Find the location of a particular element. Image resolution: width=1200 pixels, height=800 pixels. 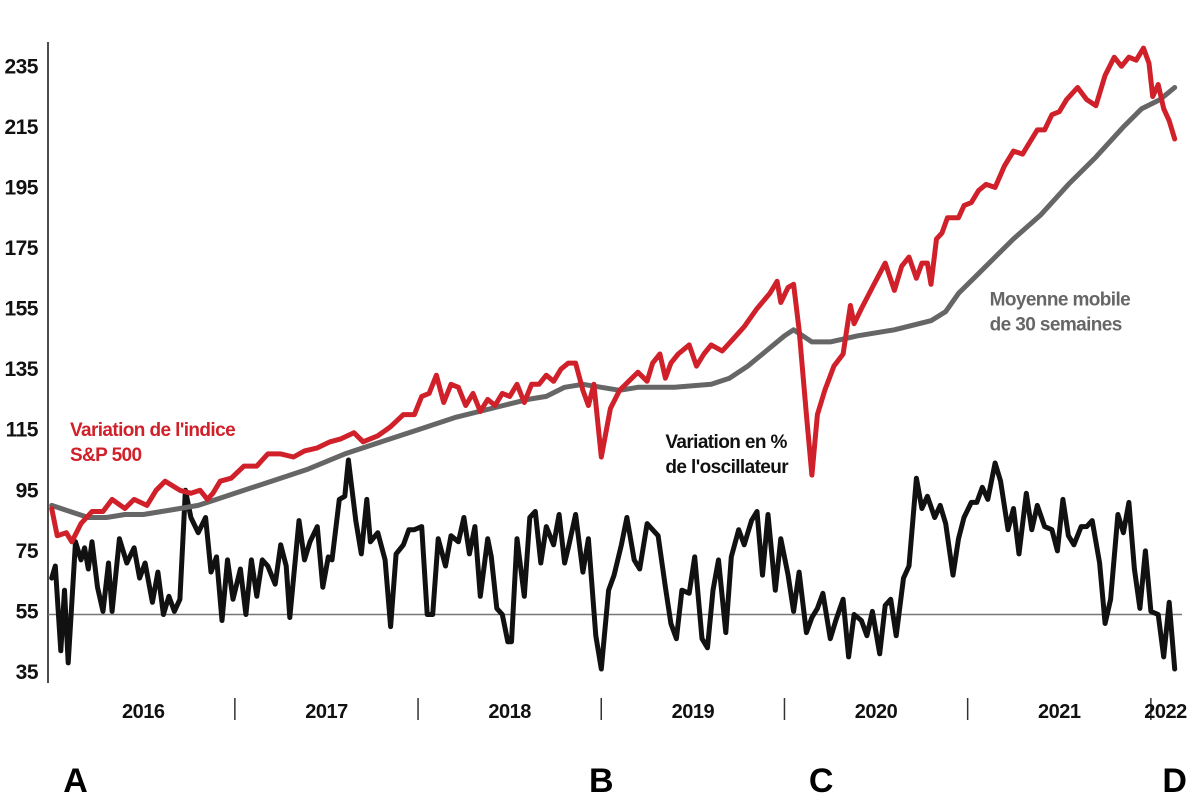

year-label: 2017 is located at coordinates (326, 712).